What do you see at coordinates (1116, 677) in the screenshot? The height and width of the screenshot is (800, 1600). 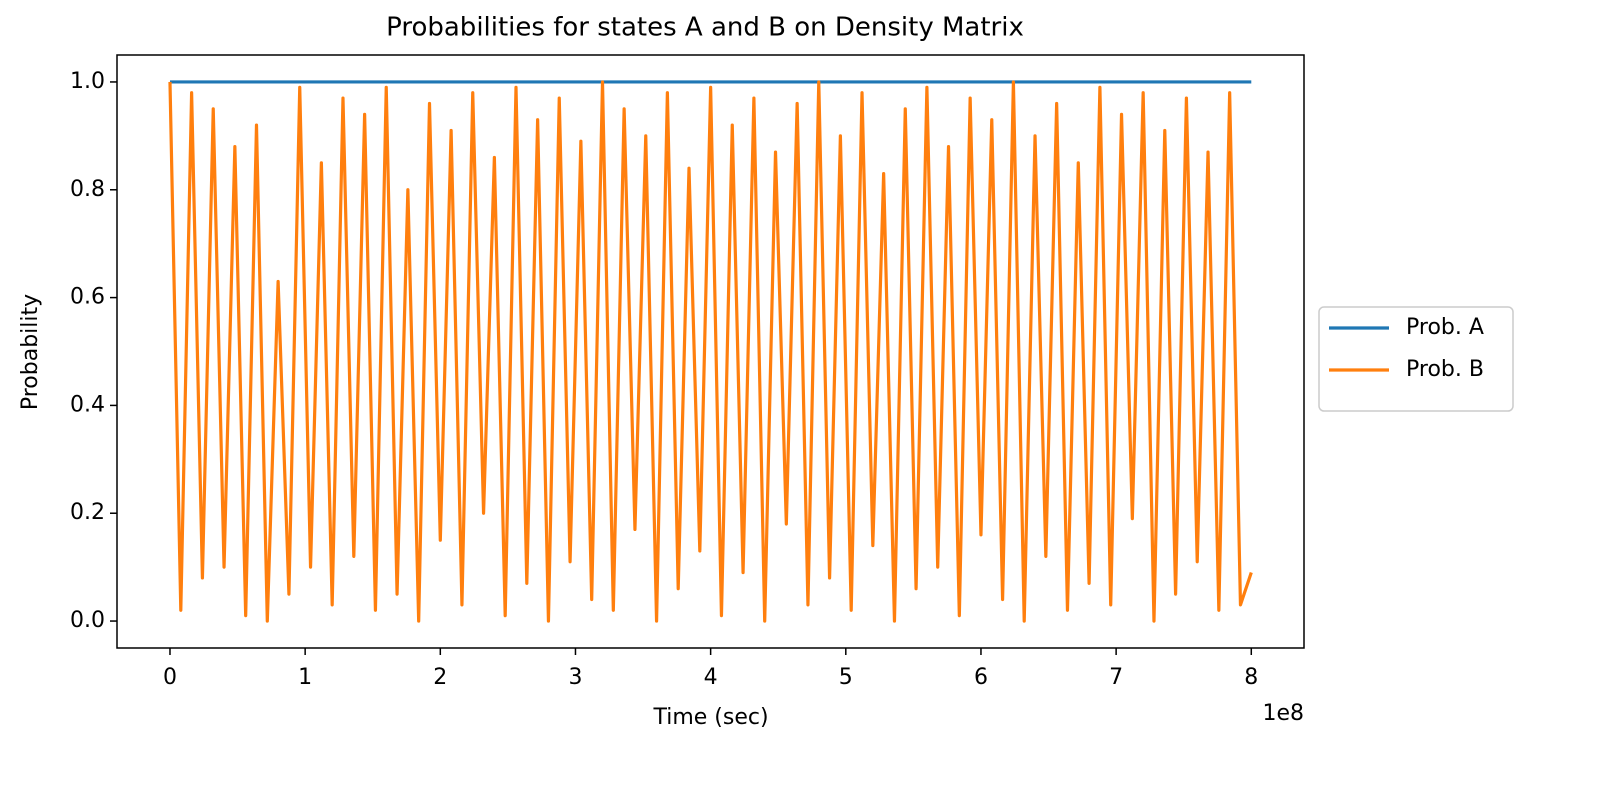 I see `x-tick-label: 7` at bounding box center [1116, 677].